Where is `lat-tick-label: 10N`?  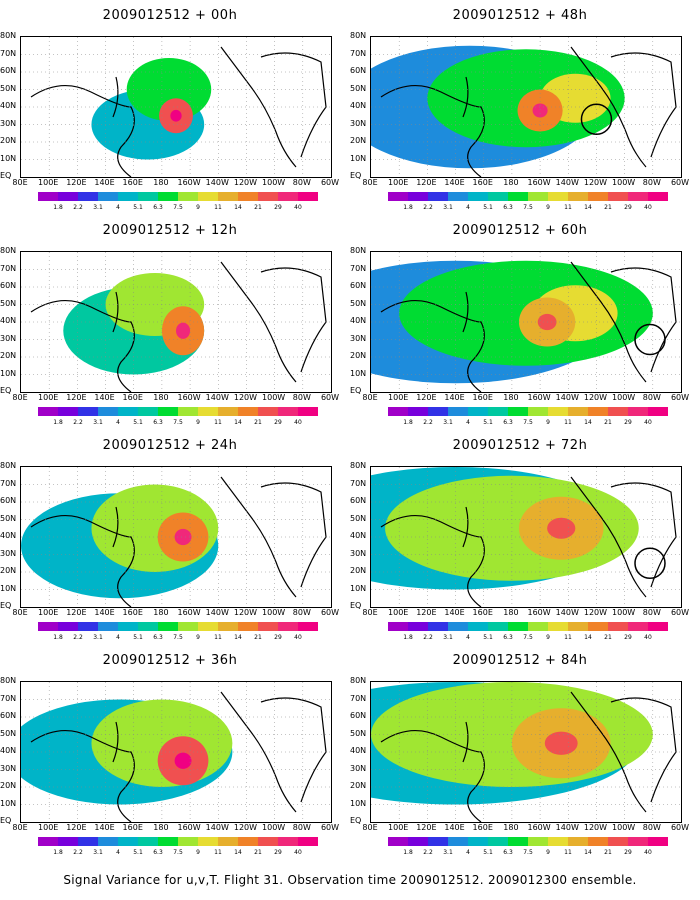
lat-tick-label: 10N is located at coordinates (358, 588).